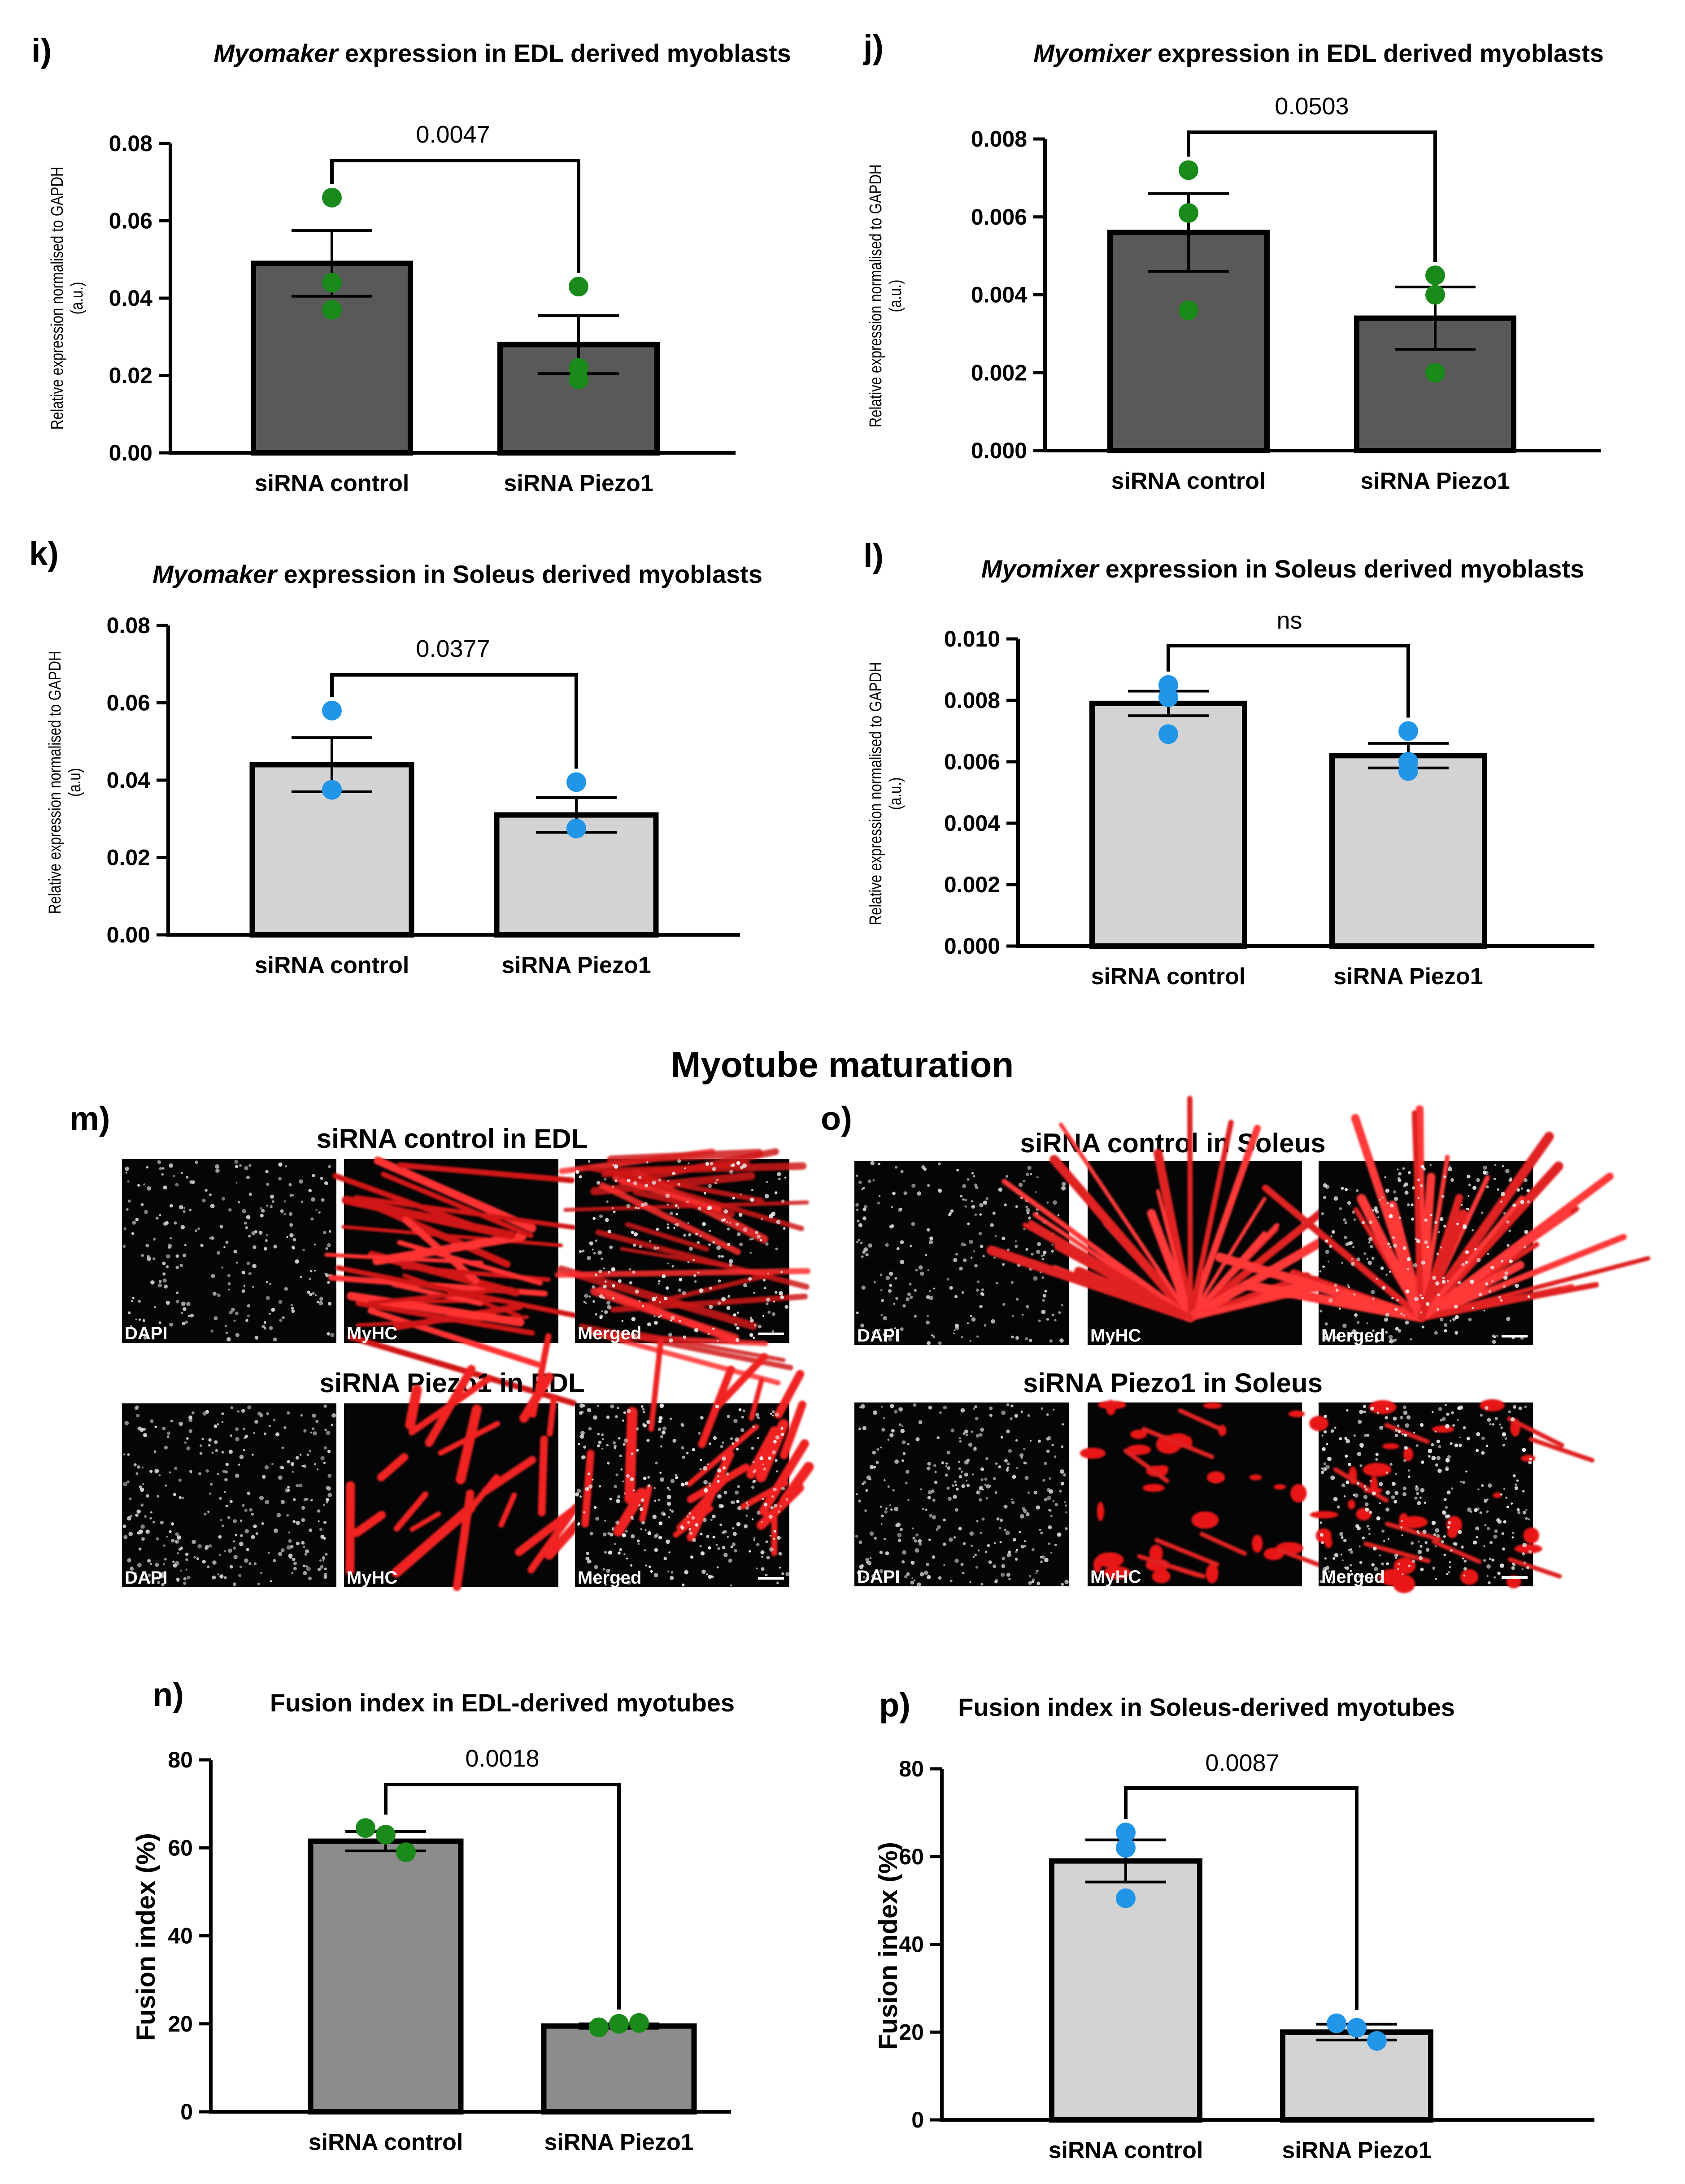  What do you see at coordinates (894, 1705) in the screenshot?
I see `panel-letter: p)` at bounding box center [894, 1705].